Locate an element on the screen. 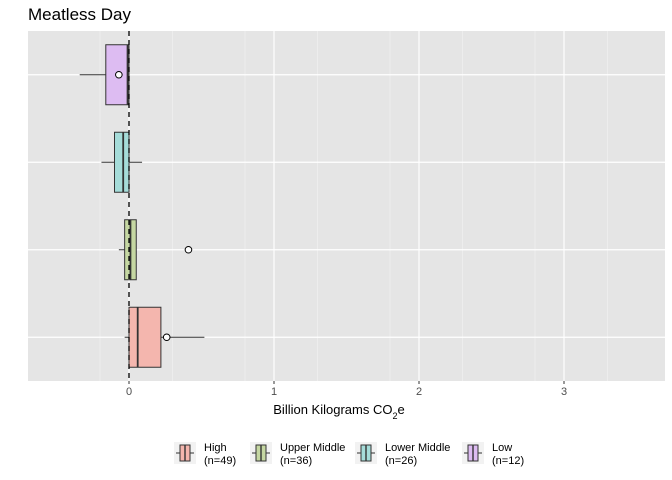 This screenshot has height=480, width=672. legend-label: High is located at coordinates (215, 448).